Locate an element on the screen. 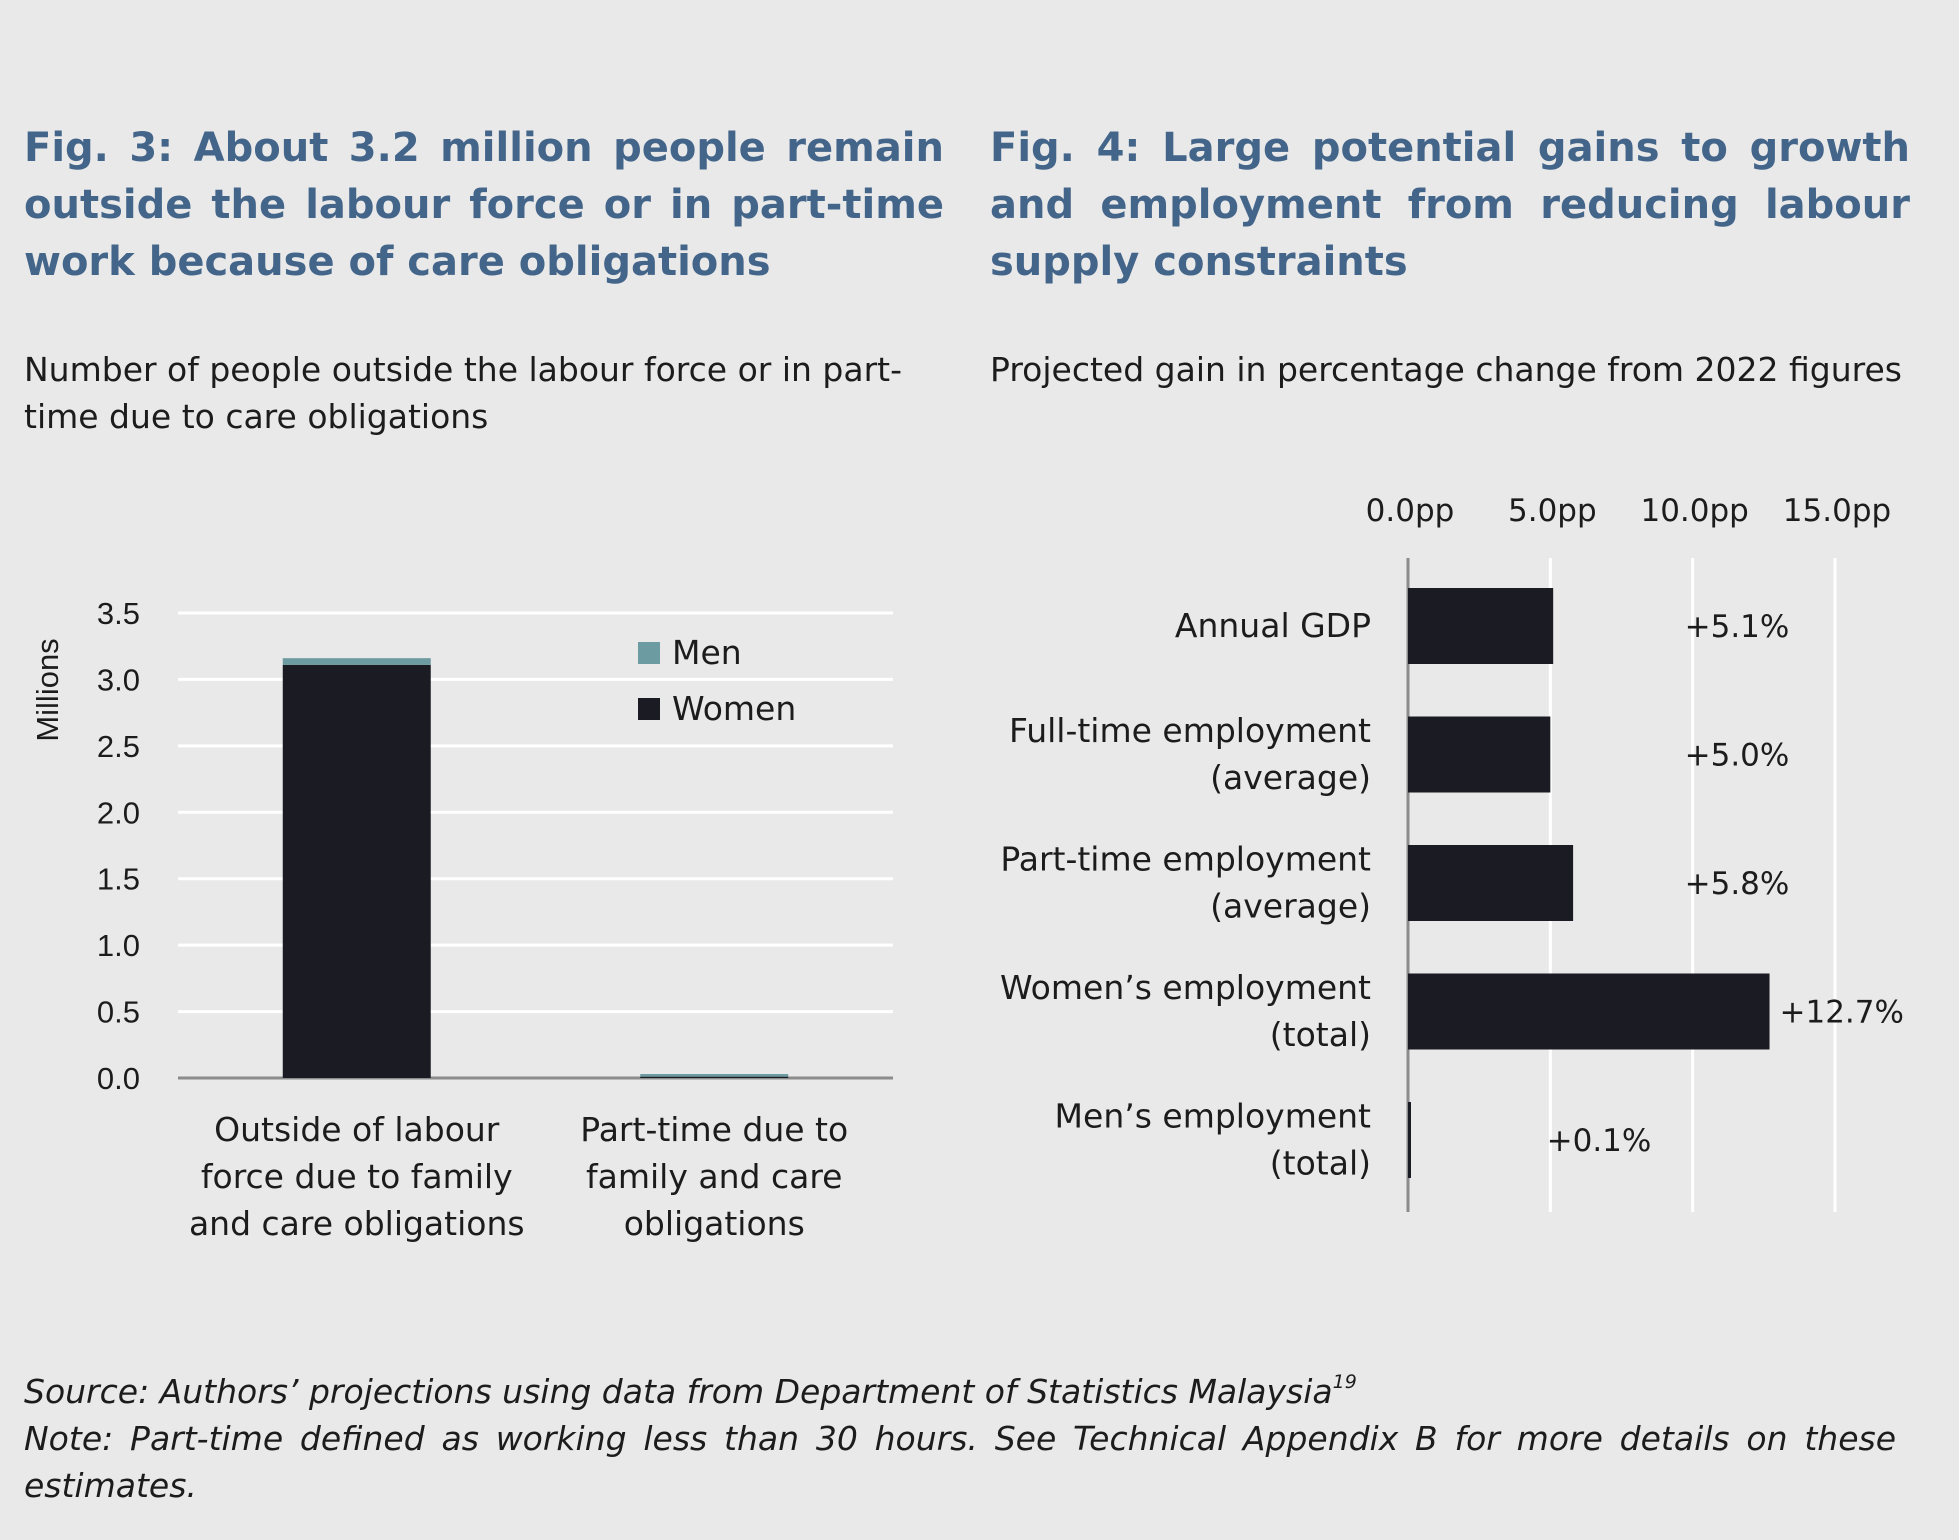 The image size is (1959, 1540). data-label: +5.1% is located at coordinates (1737, 627).